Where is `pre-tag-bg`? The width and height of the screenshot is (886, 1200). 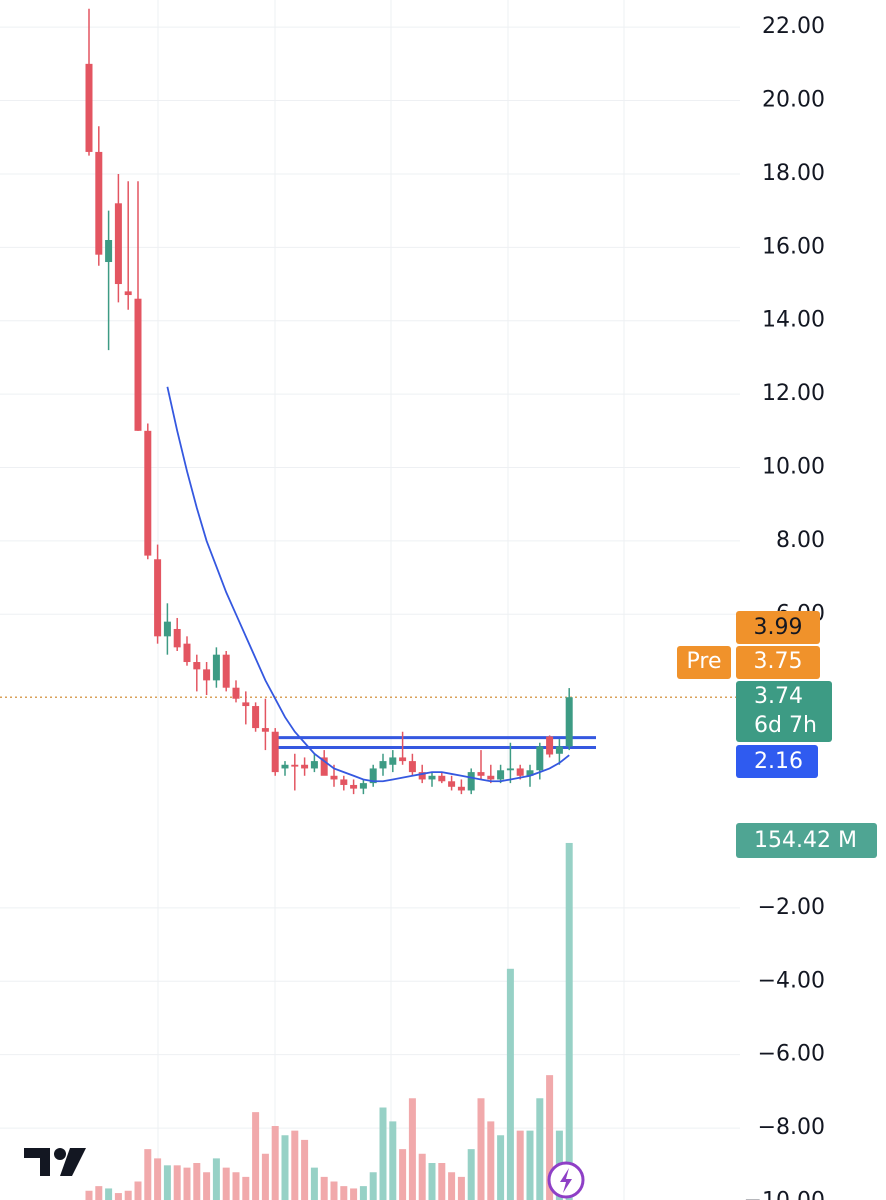 pre-tag-bg is located at coordinates (778, 662).